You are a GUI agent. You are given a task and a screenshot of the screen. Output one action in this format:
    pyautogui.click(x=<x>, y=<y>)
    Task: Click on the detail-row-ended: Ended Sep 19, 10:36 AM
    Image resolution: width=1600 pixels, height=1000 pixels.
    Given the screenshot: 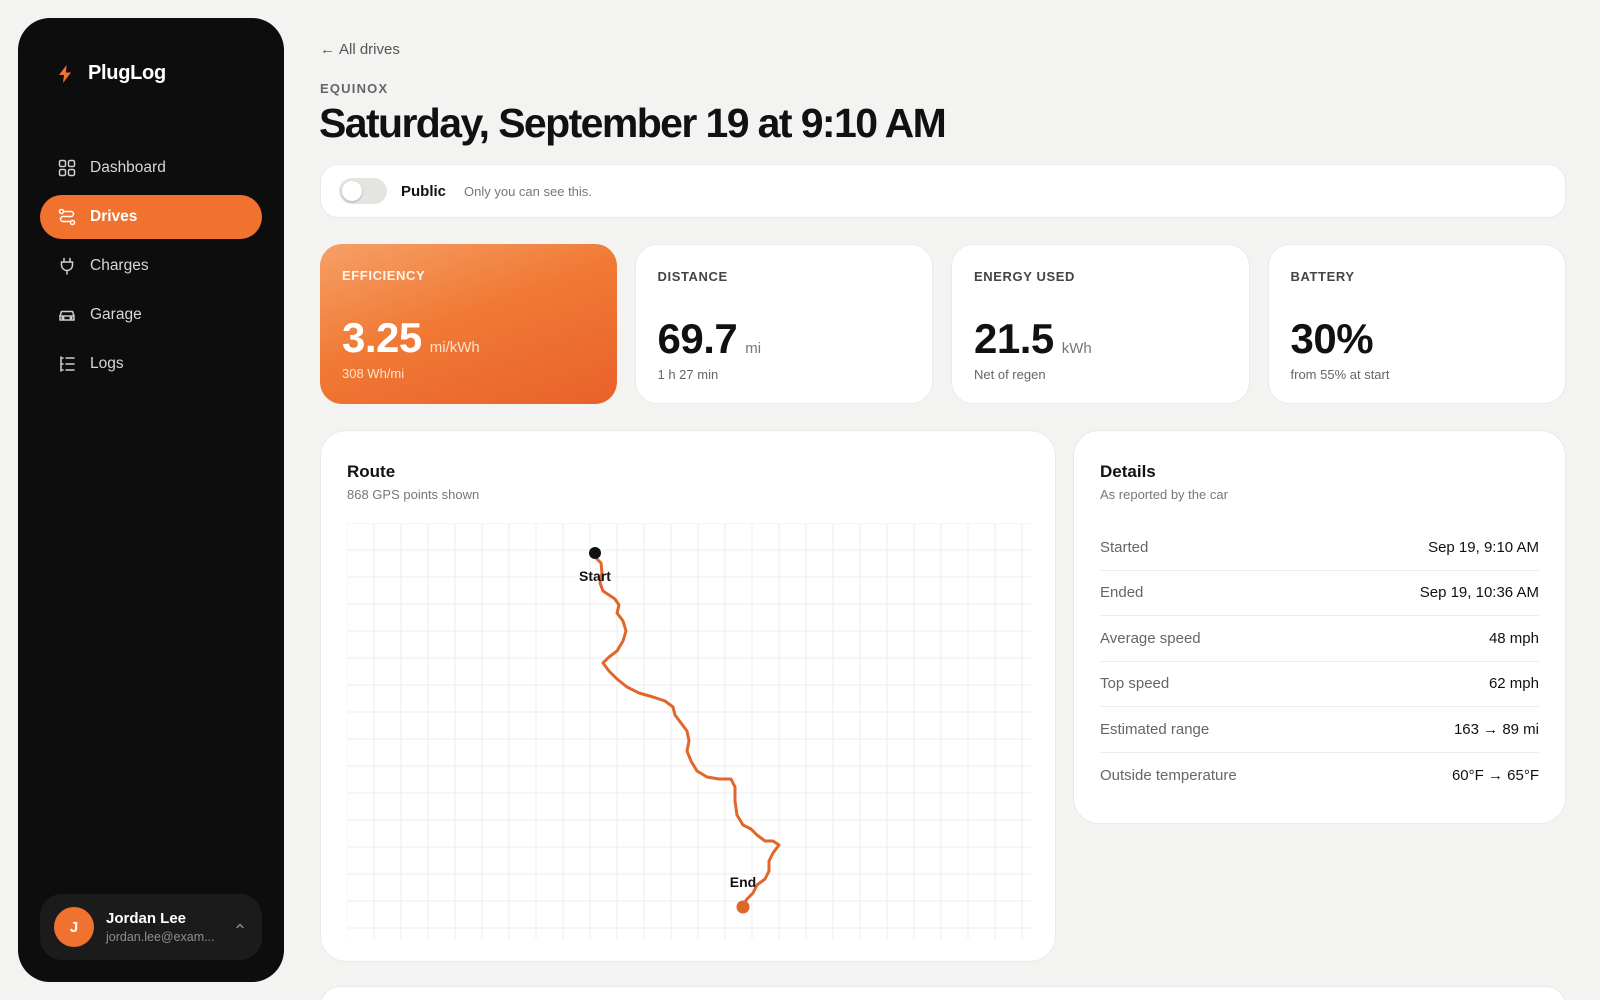 What is the action you would take?
    pyautogui.click(x=1319, y=593)
    